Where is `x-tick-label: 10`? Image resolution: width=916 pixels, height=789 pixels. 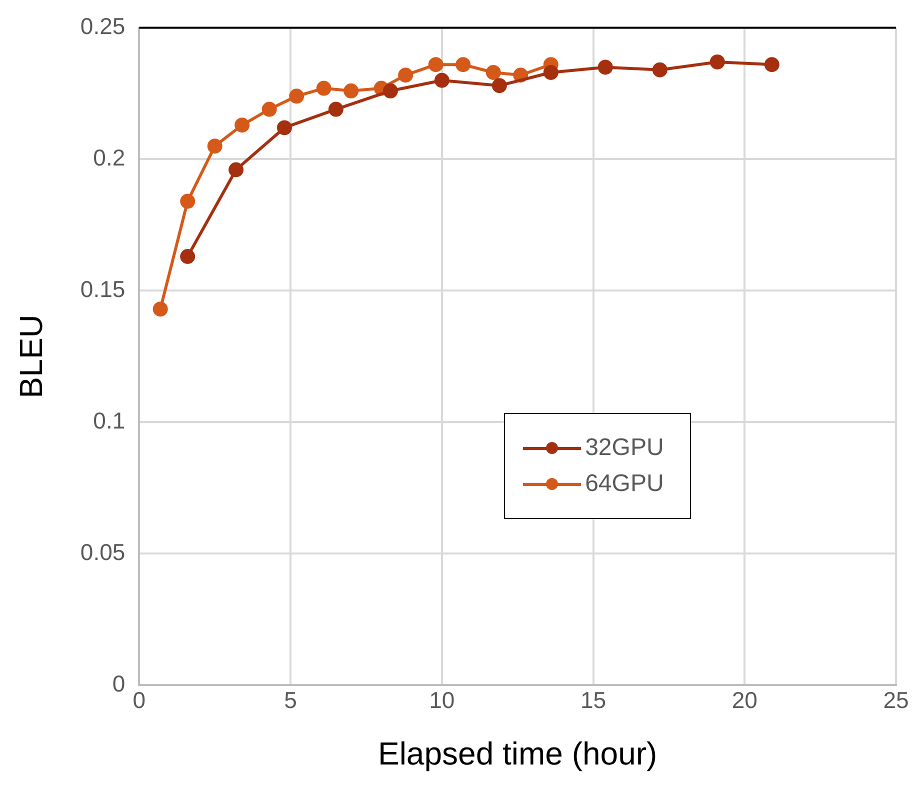
x-tick-label: 10 is located at coordinates (442, 700).